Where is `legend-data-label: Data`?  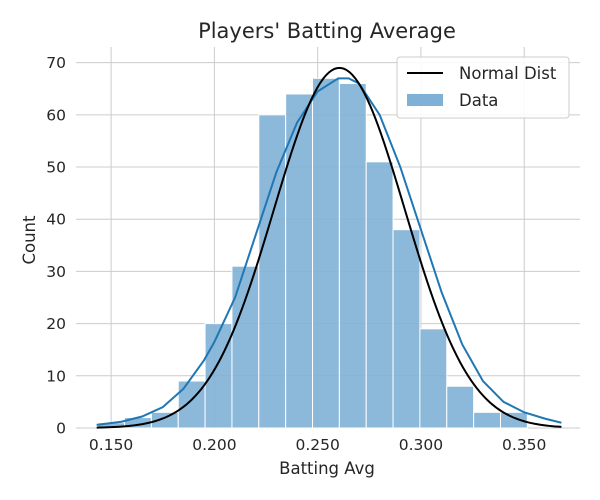 legend-data-label: Data is located at coordinates (478, 100).